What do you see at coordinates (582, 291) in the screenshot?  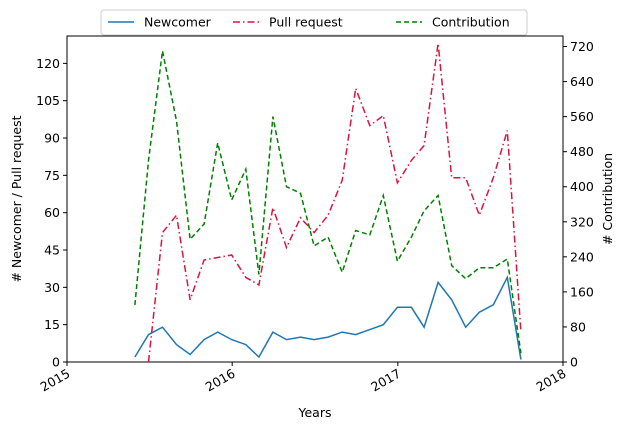 I see `y-right-tick-label: 160` at bounding box center [582, 291].